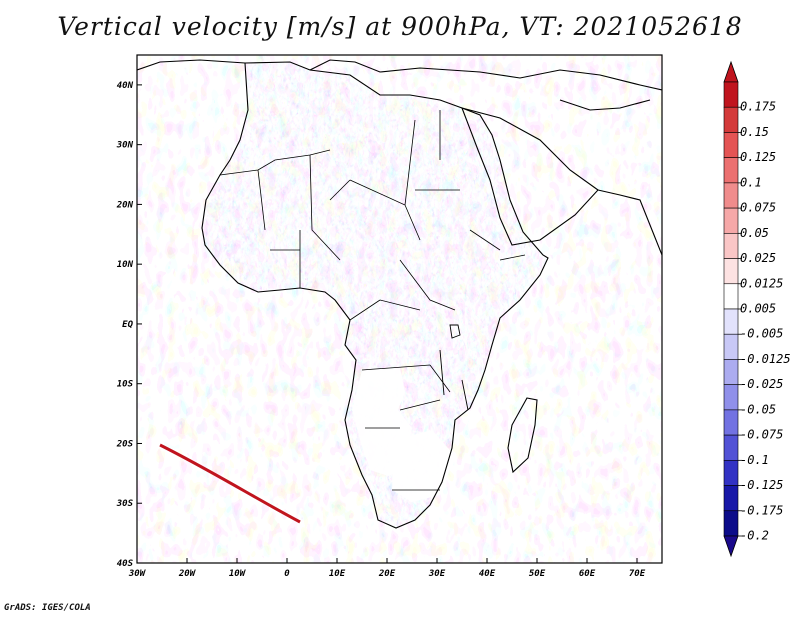  Describe the element at coordinates (754, 132) in the screenshot. I see `colorbar-label: 0.15` at that location.